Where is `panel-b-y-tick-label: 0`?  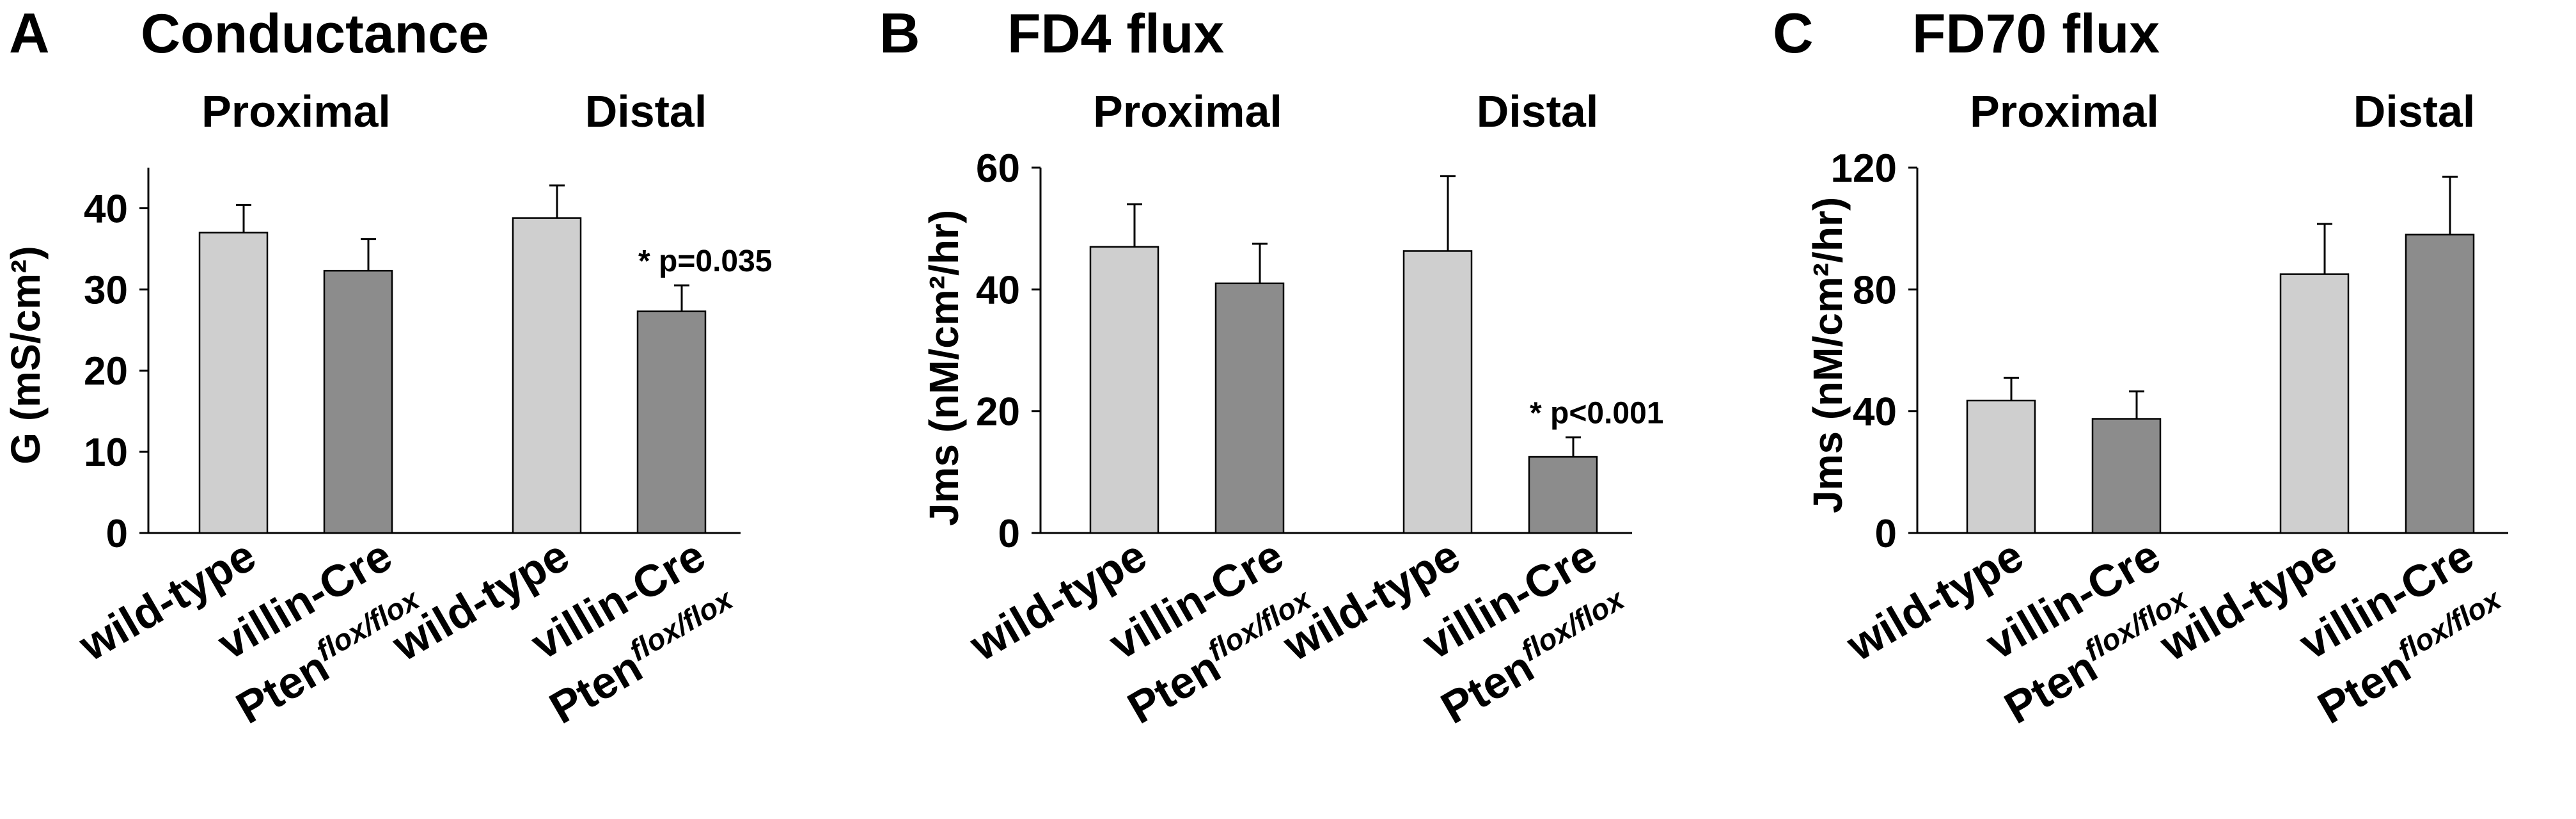 panel-b-y-tick-label: 0 is located at coordinates (1009, 534).